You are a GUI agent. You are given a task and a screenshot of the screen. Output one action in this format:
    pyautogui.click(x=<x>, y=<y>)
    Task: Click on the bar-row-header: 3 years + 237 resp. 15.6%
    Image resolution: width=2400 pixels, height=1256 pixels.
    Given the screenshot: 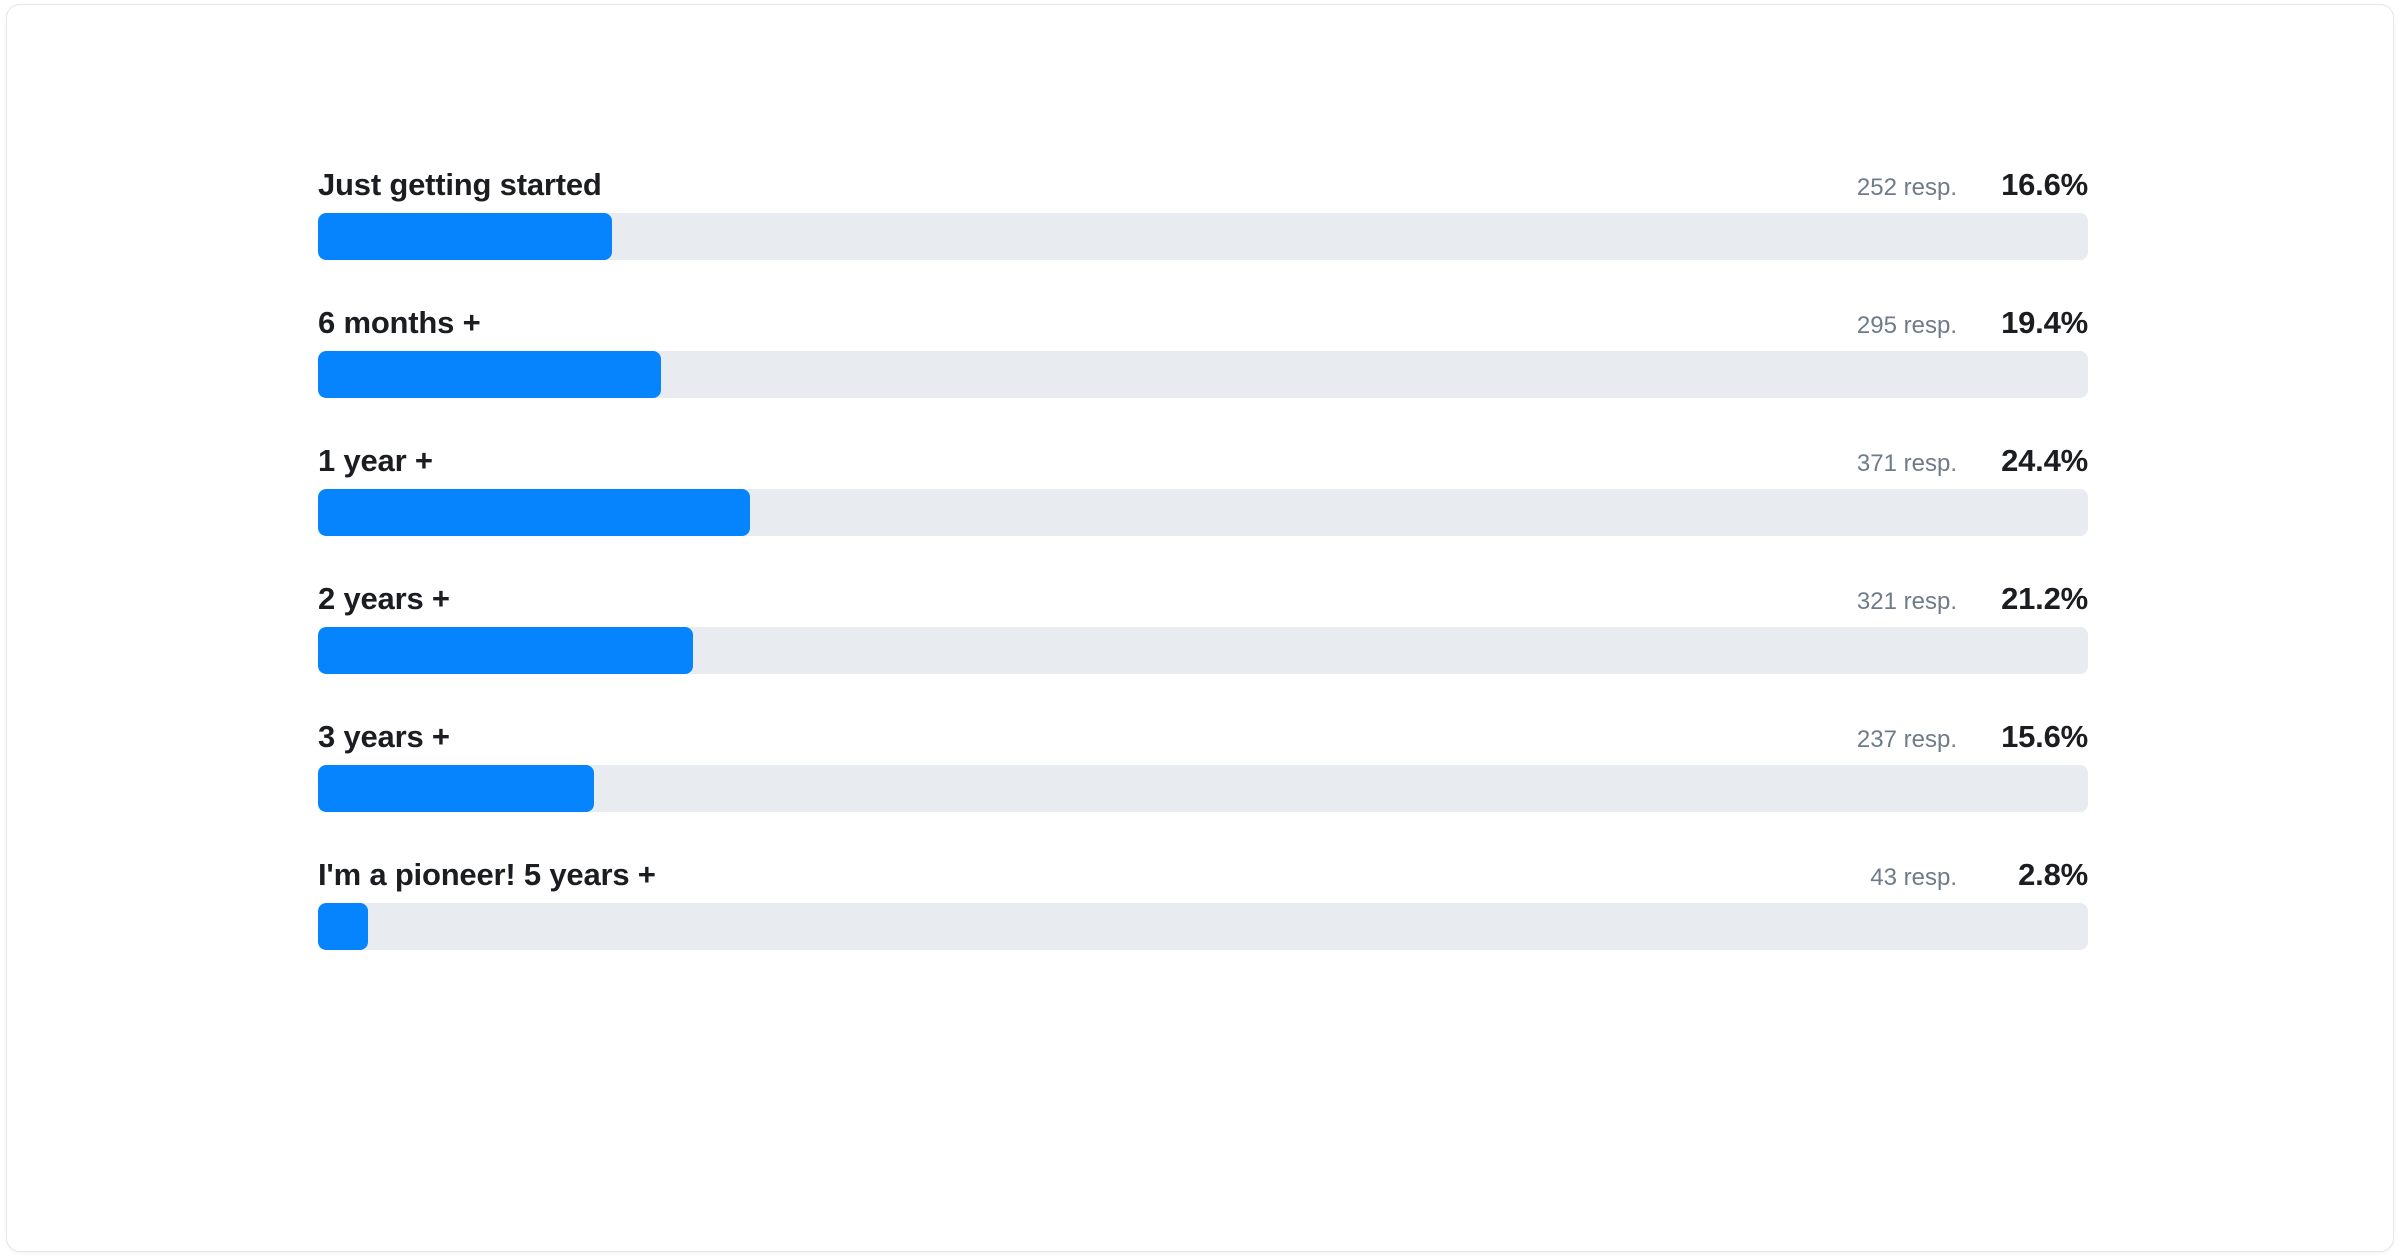 What is the action you would take?
    pyautogui.click(x=1203, y=737)
    